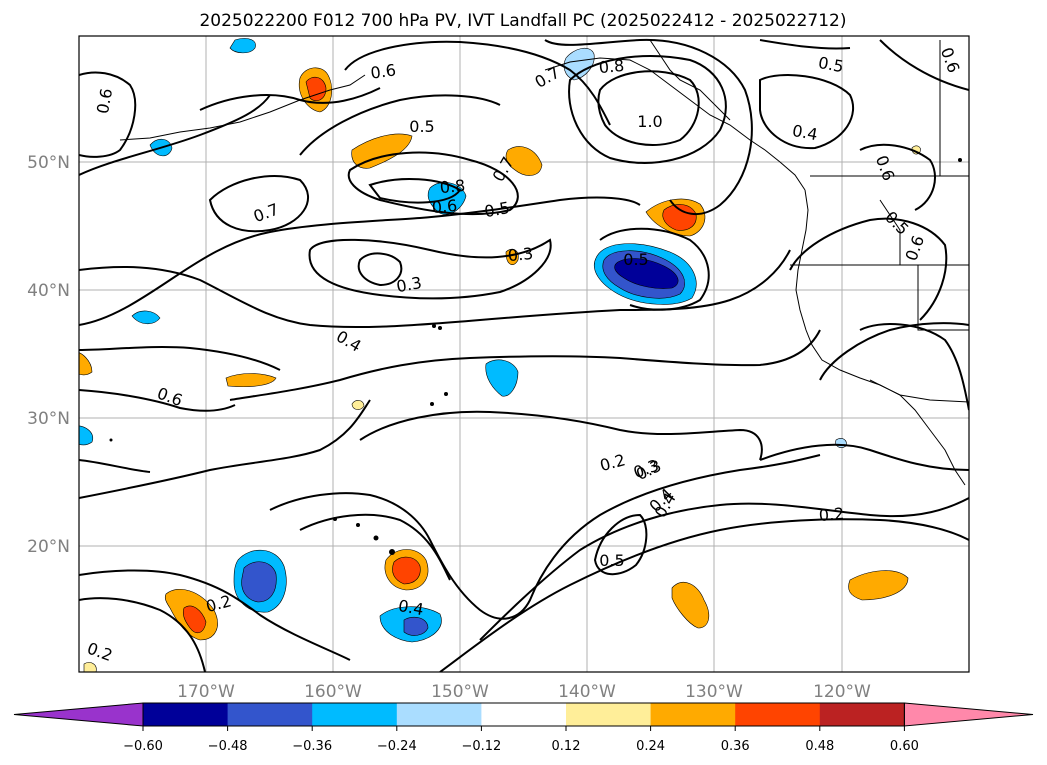  I want to click on longitude-labels: 170°W 160°W 150°W 140°W 130°W 120°W, so click(524, 692).